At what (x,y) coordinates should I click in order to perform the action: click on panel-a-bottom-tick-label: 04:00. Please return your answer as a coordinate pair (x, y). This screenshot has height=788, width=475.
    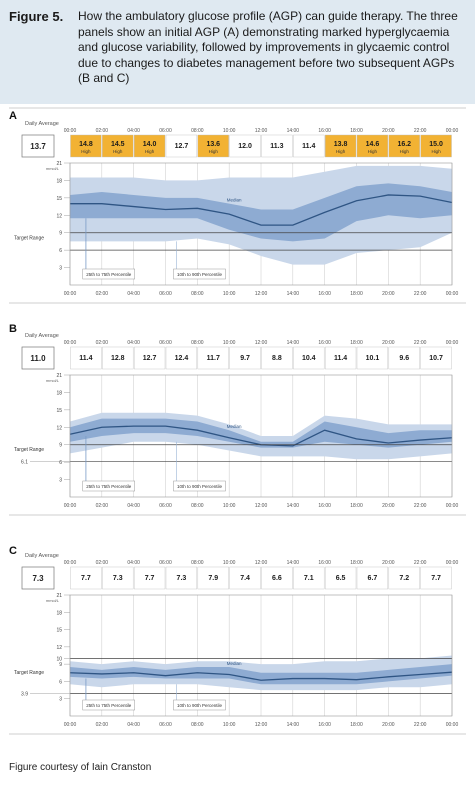
    Looking at the image, I should click on (133, 294).